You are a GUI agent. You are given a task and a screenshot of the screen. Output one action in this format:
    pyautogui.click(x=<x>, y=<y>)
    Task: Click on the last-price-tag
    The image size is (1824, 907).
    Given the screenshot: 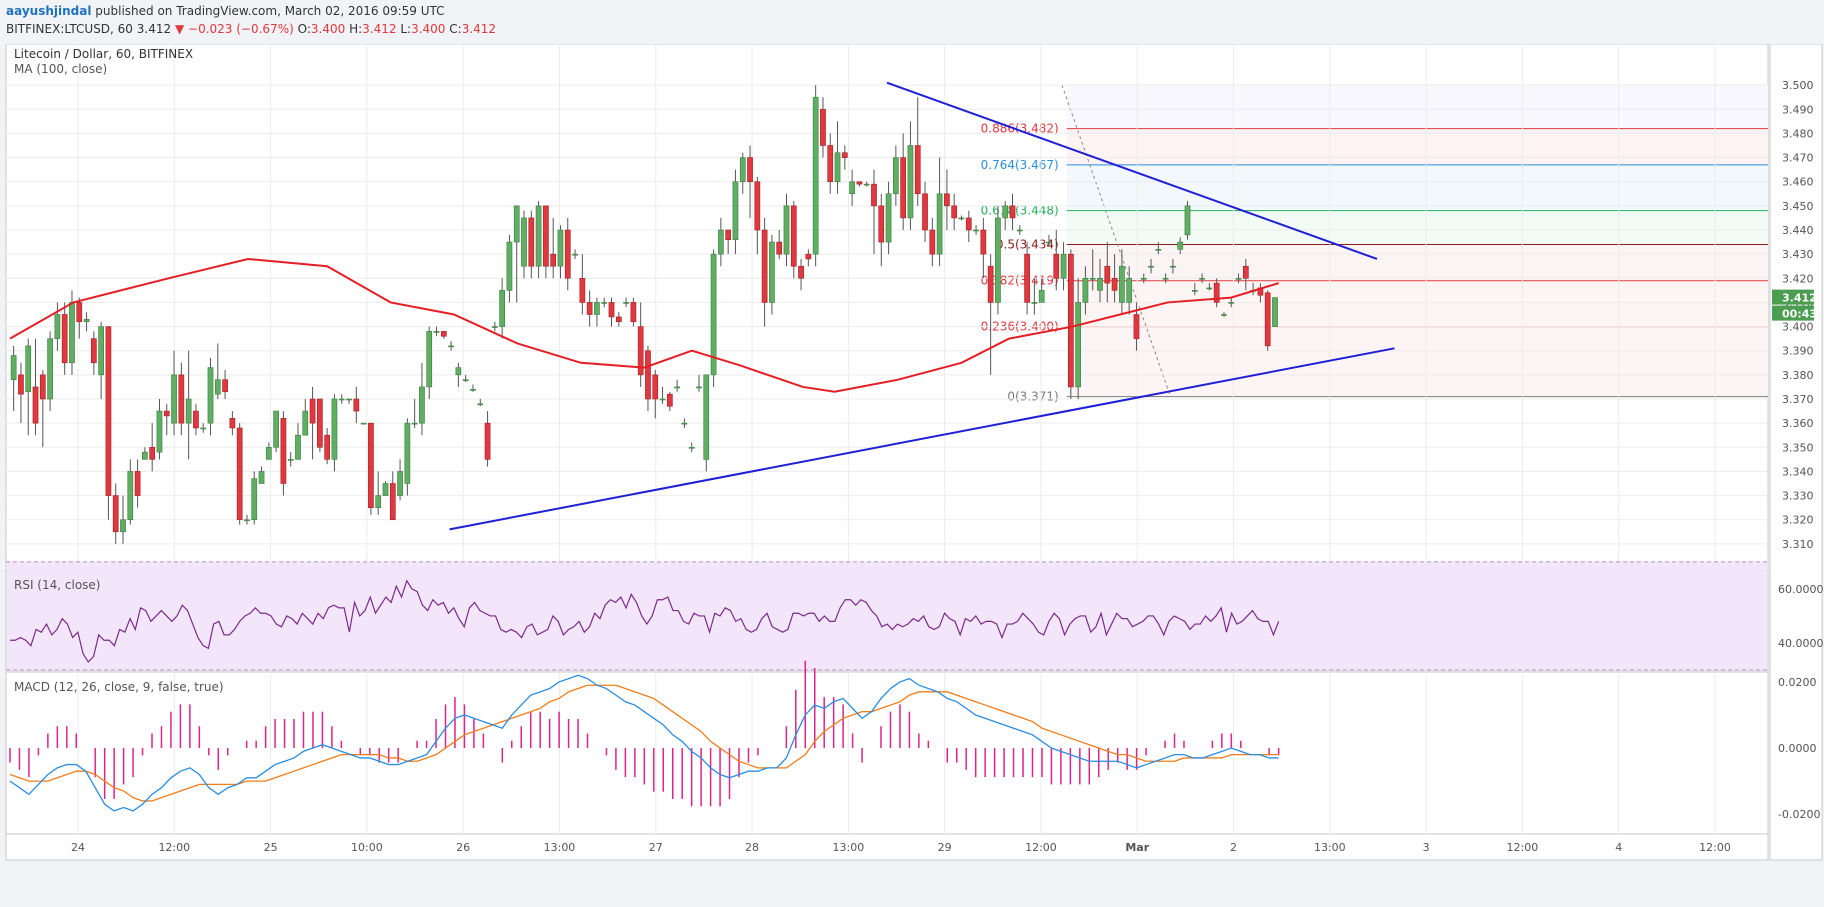 What is the action you would take?
    pyautogui.click(x=1793, y=297)
    